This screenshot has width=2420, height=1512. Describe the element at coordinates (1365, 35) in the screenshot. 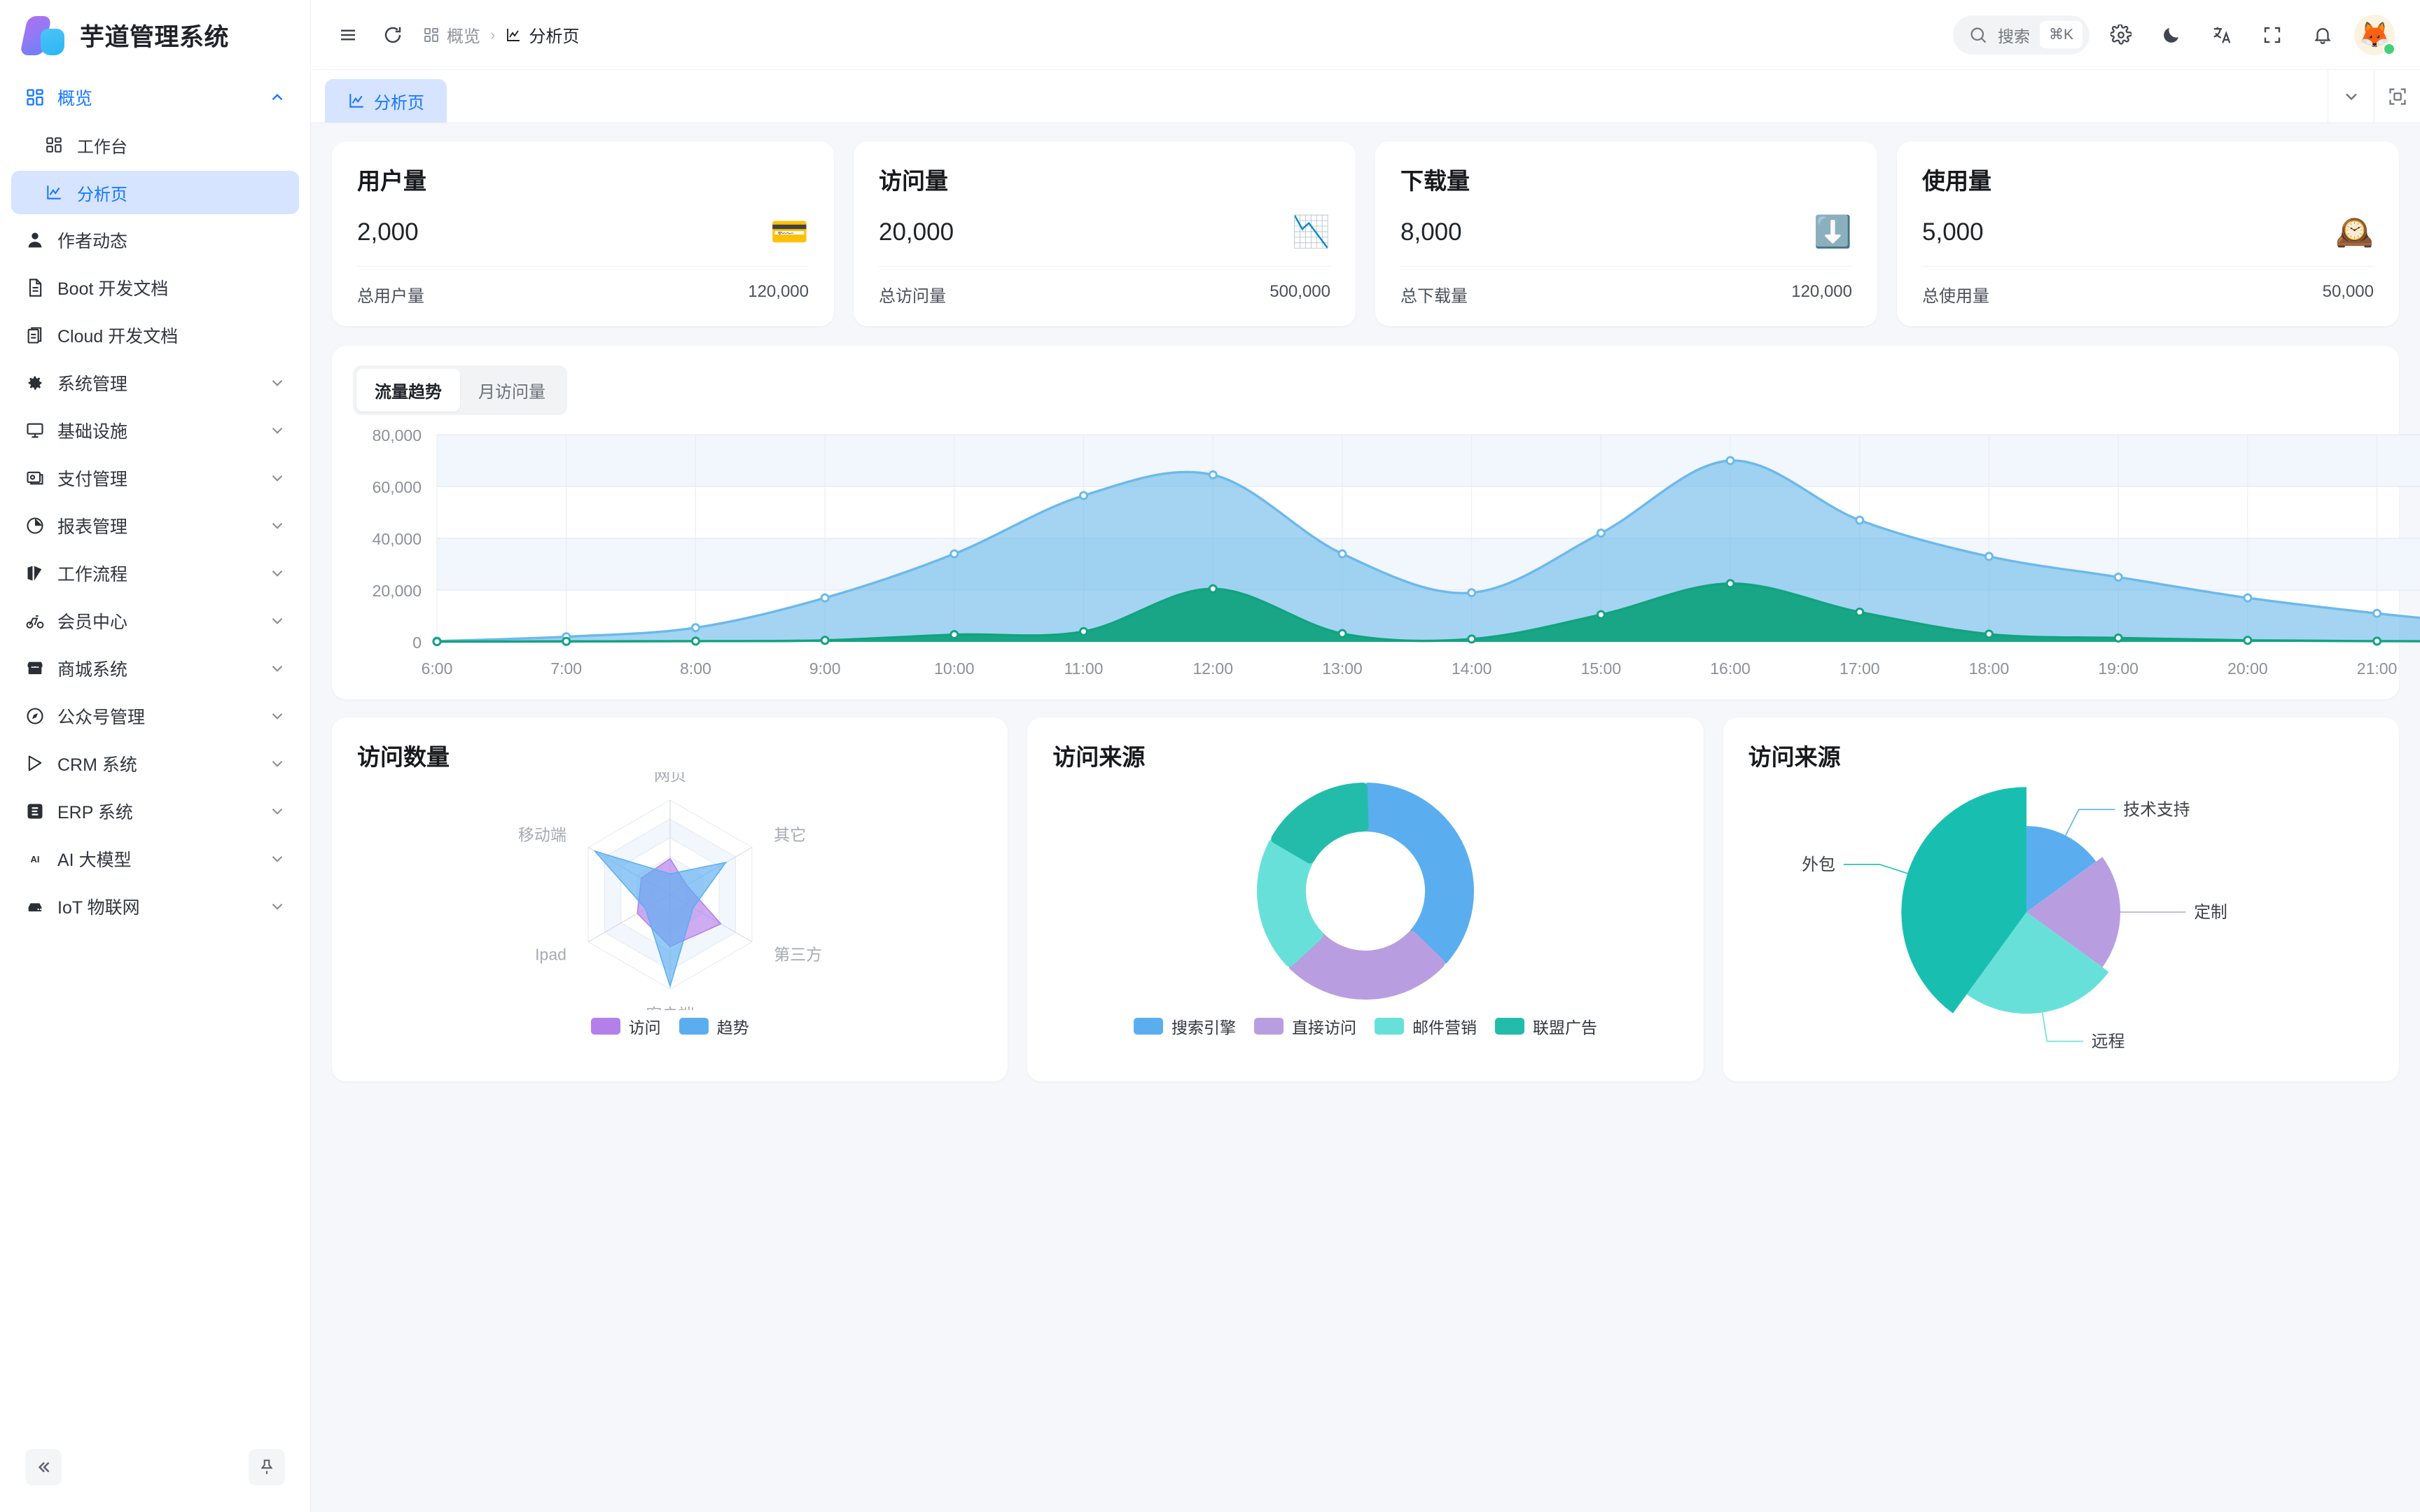

I see `topbar: 概览 › 分析页 搜索 ⌘K �` at that location.